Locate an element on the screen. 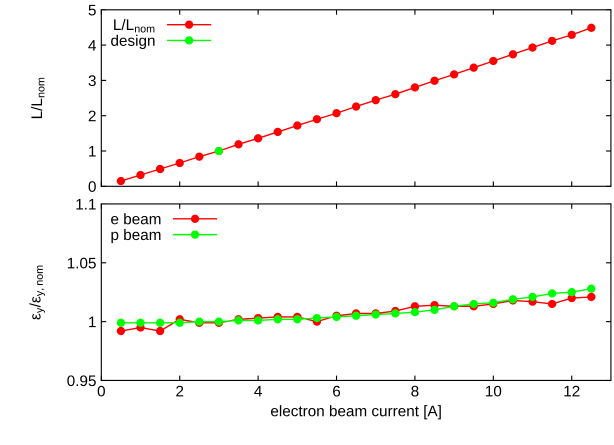  legend-label: L/L$_{nom}$ is located at coordinates (134, 25).